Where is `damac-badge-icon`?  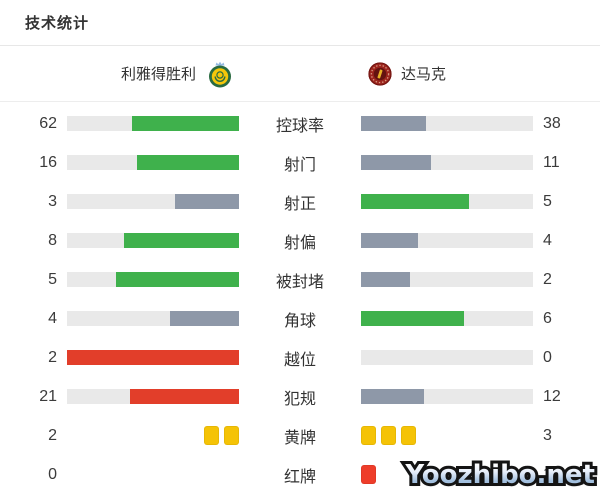
damac-badge-icon is located at coordinates (380, 73).